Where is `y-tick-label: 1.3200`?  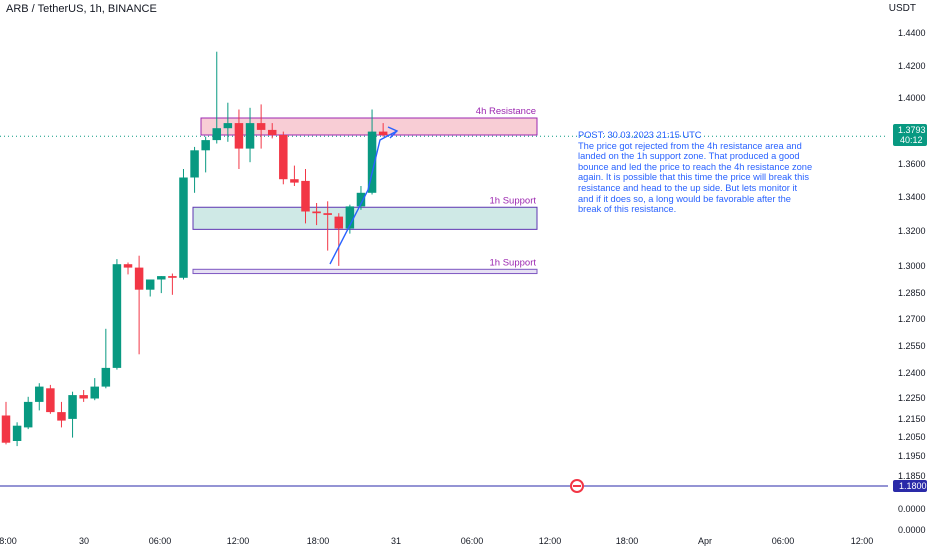 y-tick-label: 1.3200 is located at coordinates (912, 231).